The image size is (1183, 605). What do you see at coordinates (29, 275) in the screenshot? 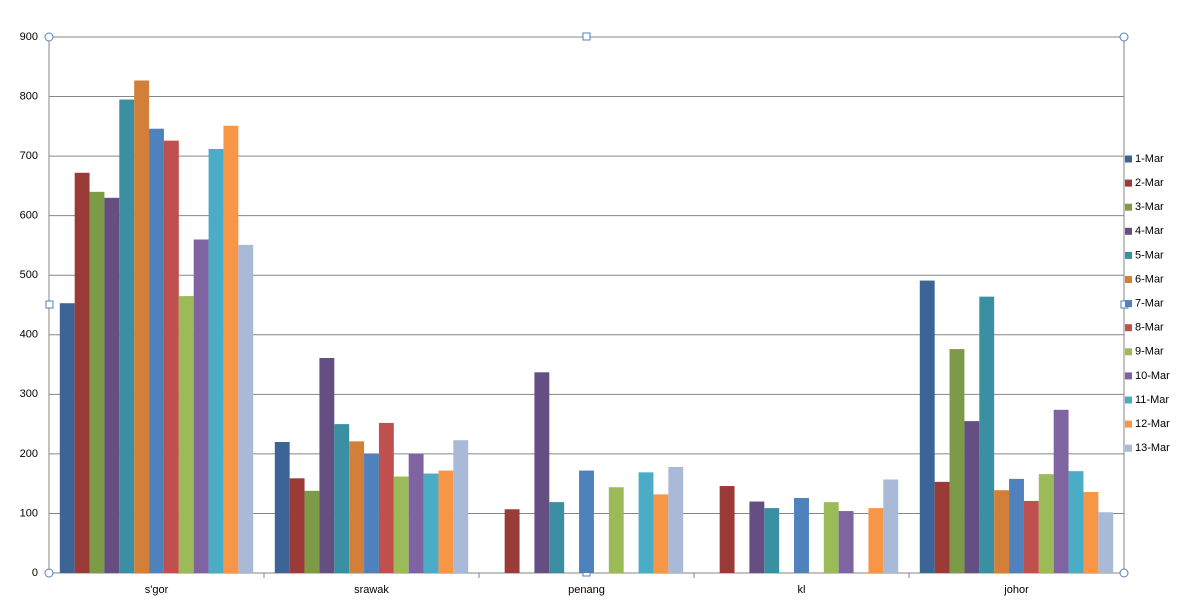
I see `y-tick-label: 500` at bounding box center [29, 275].